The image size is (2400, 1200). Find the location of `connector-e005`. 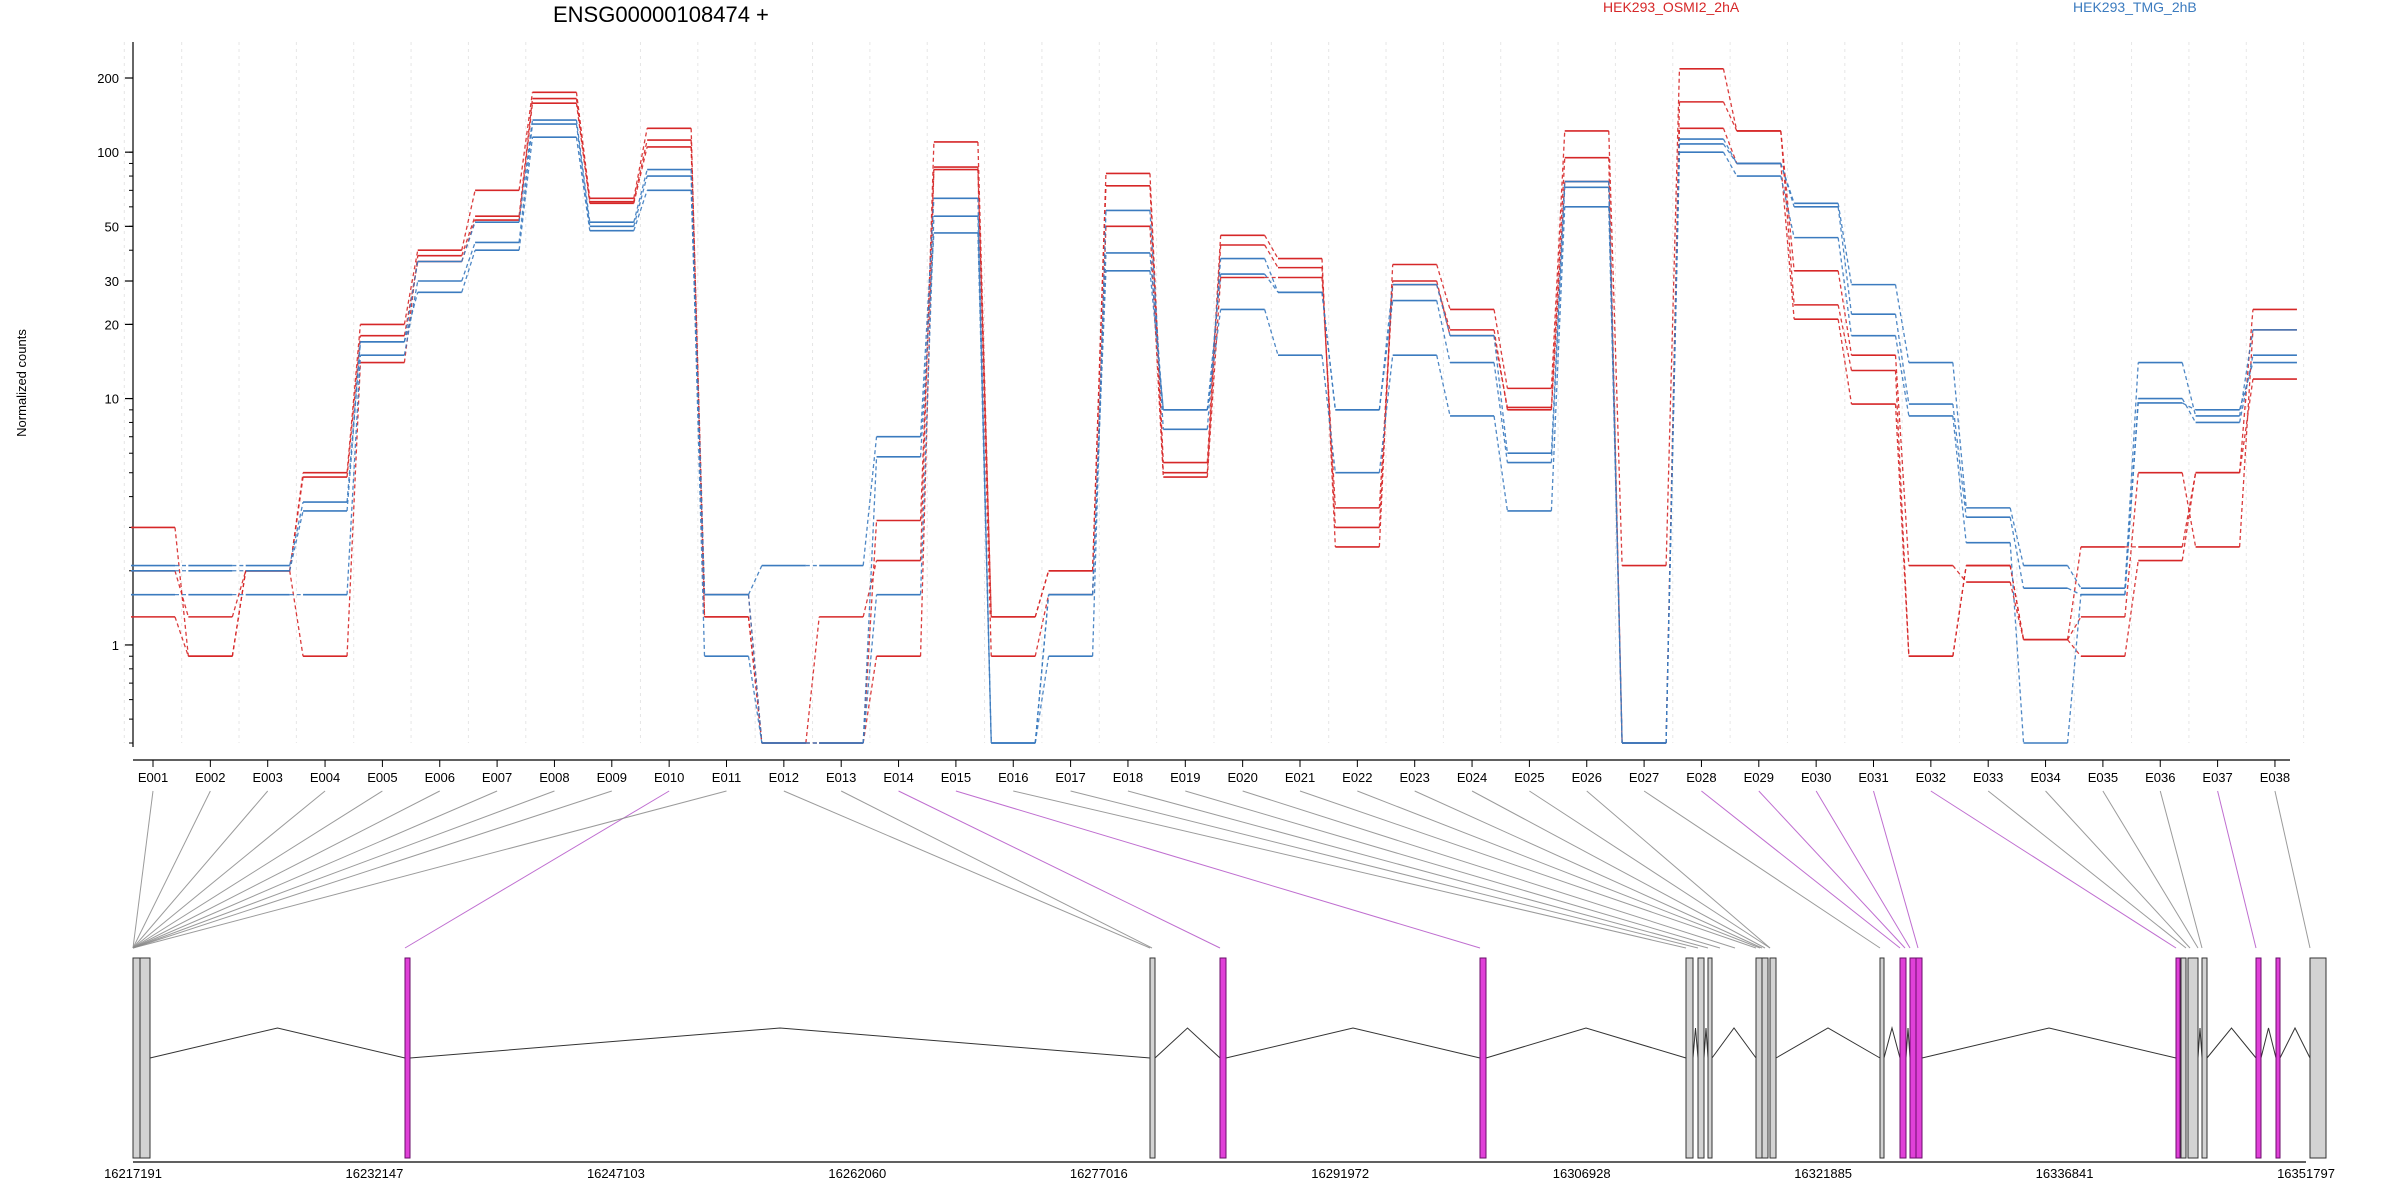

connector-e005 is located at coordinates (257, 869).